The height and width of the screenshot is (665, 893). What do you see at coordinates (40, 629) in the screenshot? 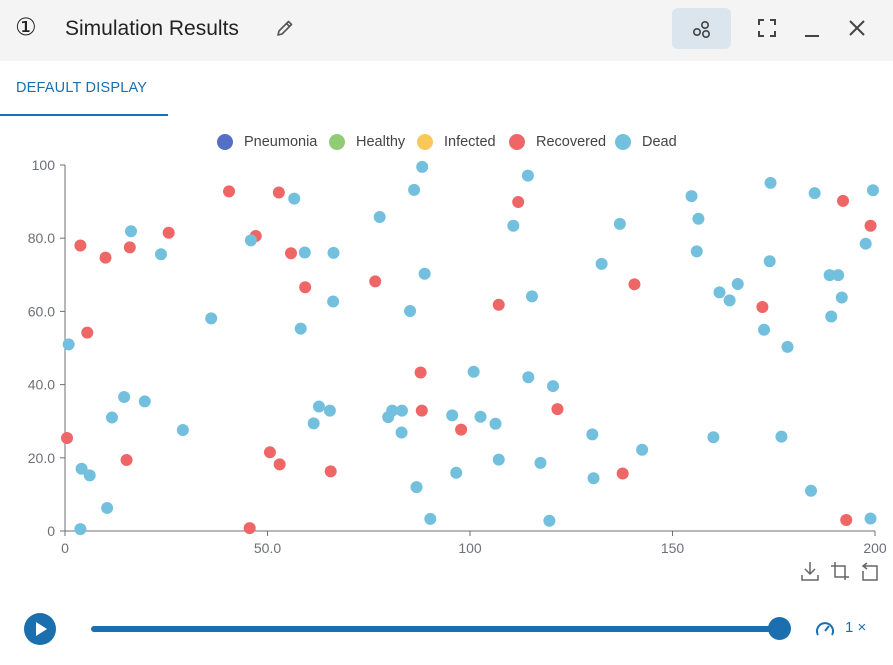
I see `play-button` at bounding box center [40, 629].